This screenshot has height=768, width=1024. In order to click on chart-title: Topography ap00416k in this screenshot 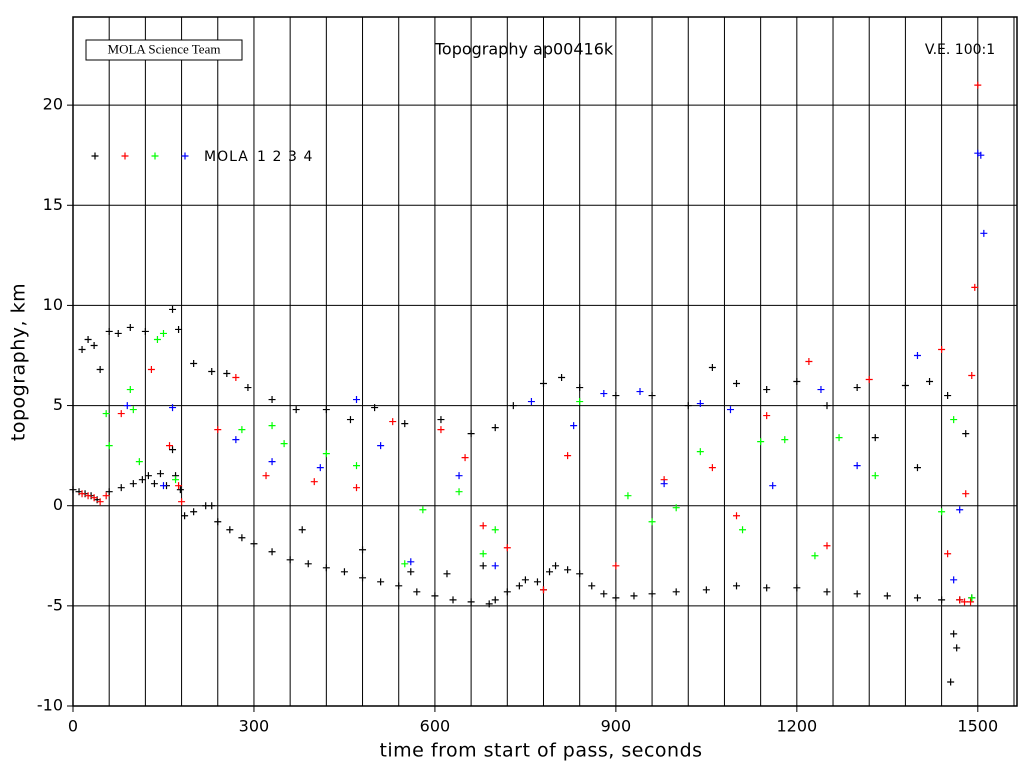, I will do `click(524, 49)`.